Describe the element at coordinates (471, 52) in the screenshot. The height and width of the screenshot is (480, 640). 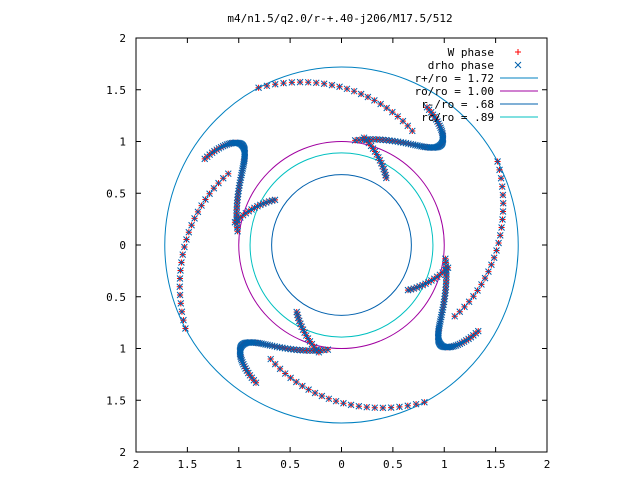
I see `legend-label: W phase` at that location.